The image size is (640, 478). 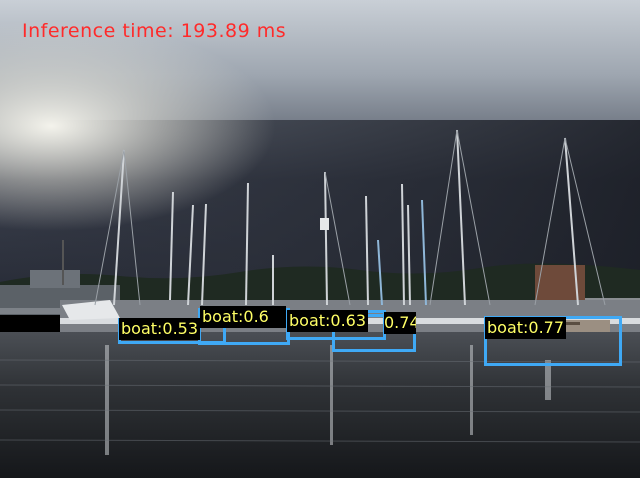 I want to click on tree-line, so click(x=320, y=281).